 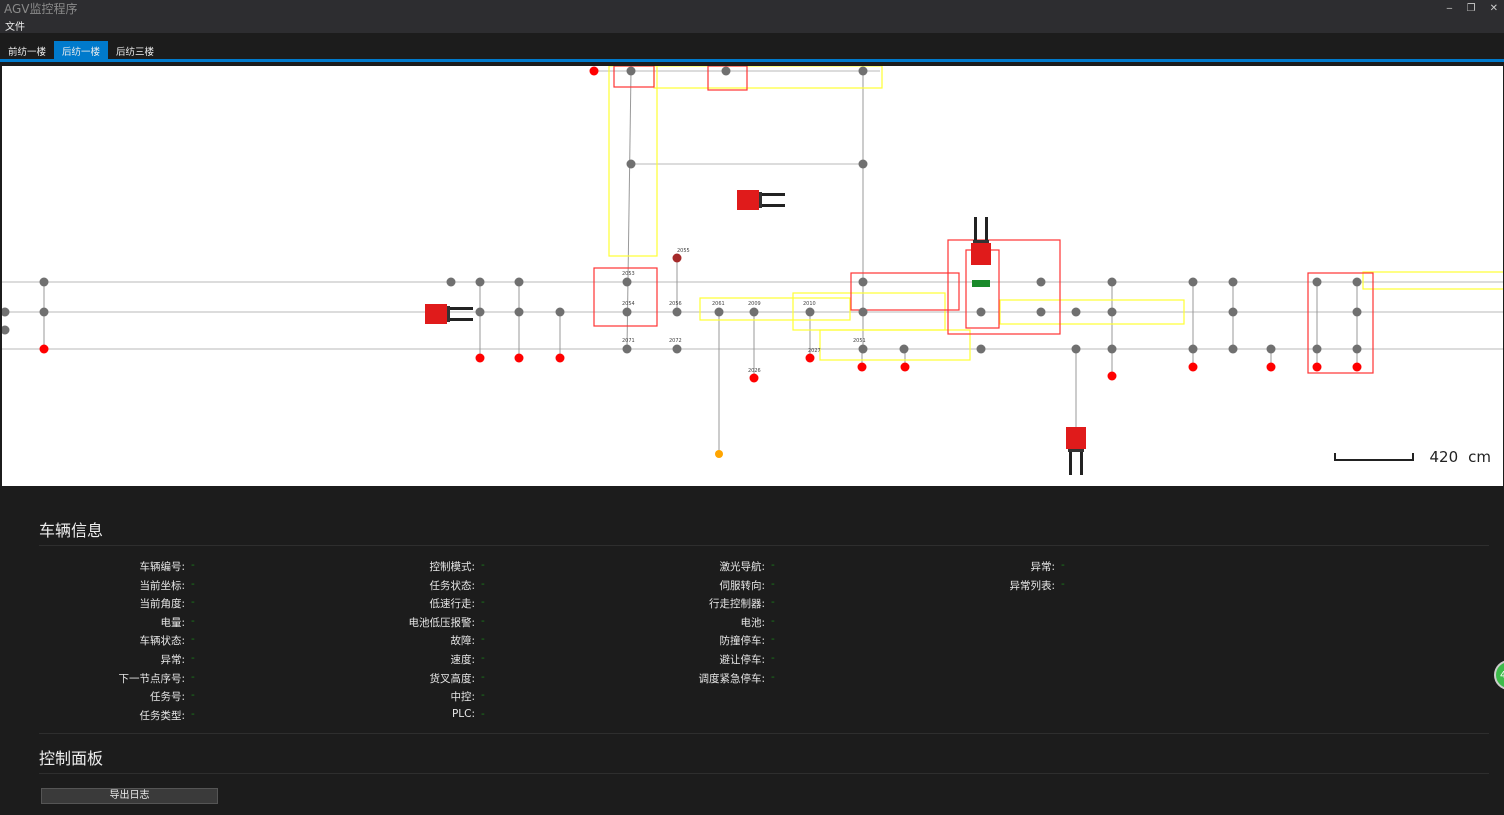 I want to click on export-log-button: 导出日志, so click(x=129, y=796).